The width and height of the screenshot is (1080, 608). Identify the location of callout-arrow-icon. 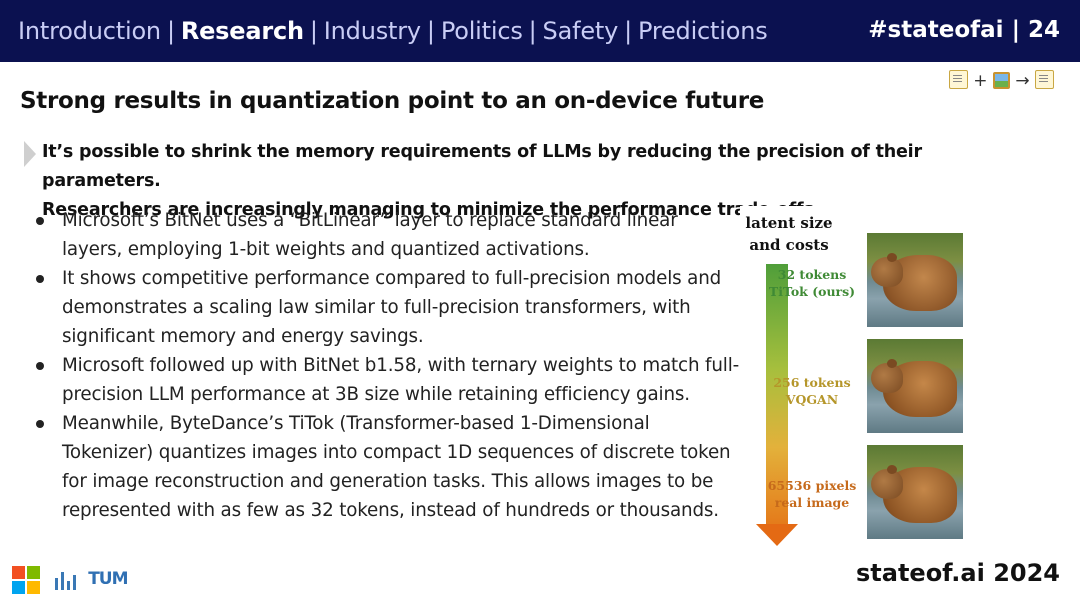
(30, 154).